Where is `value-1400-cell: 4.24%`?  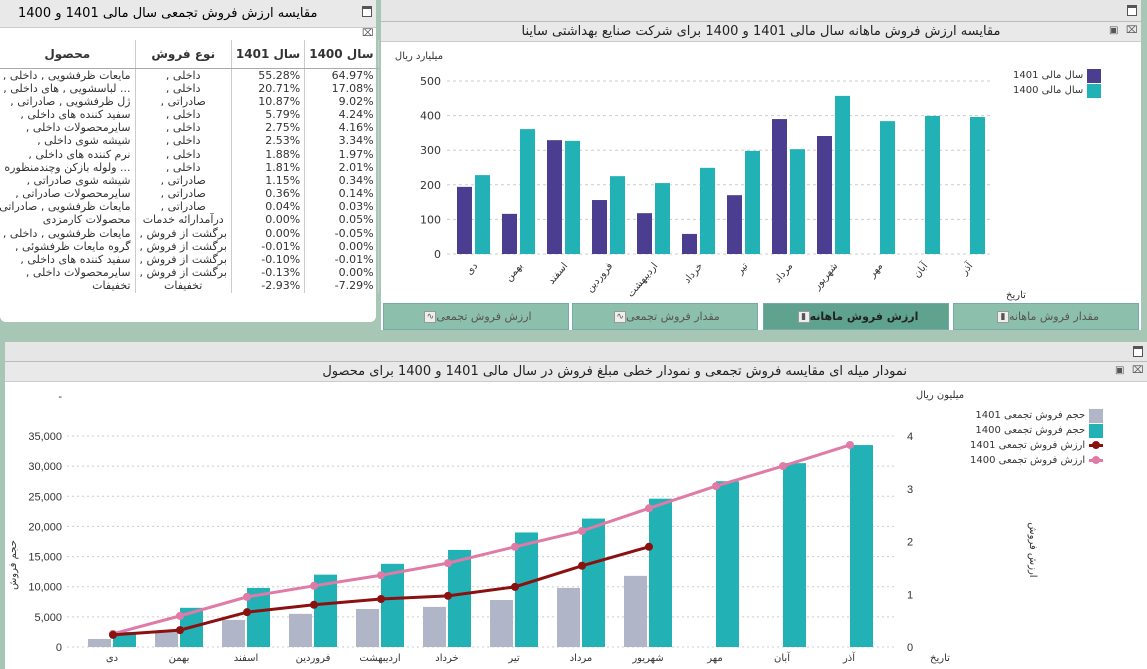 value-1400-cell: 4.24% is located at coordinates (341, 114).